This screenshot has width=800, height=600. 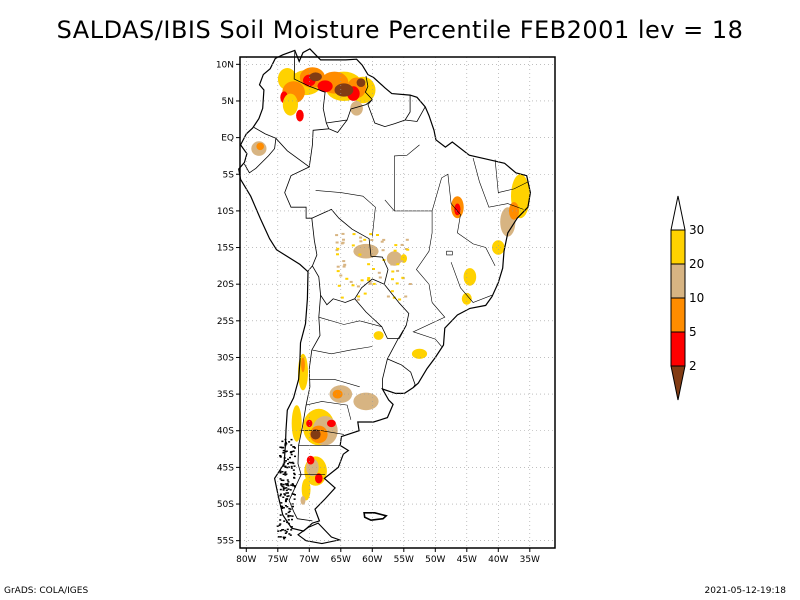 What do you see at coordinates (225, 358) in the screenshot?
I see `lat-tick-label: 30S` at bounding box center [225, 358].